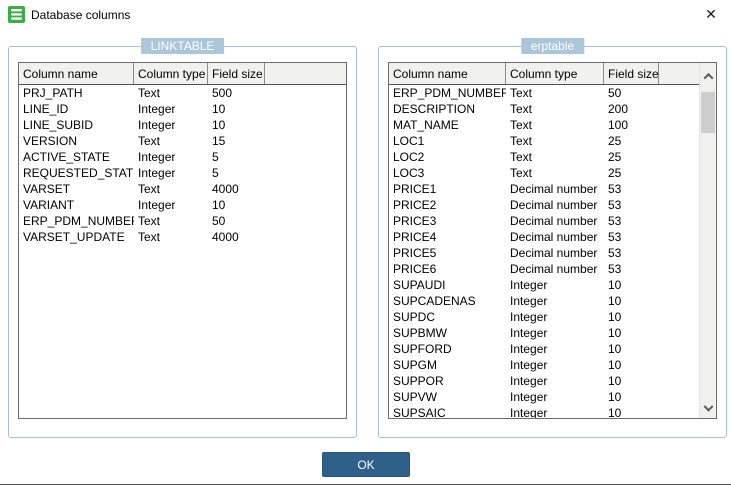  I want to click on column-name-cell: PRICE4, so click(415, 237).